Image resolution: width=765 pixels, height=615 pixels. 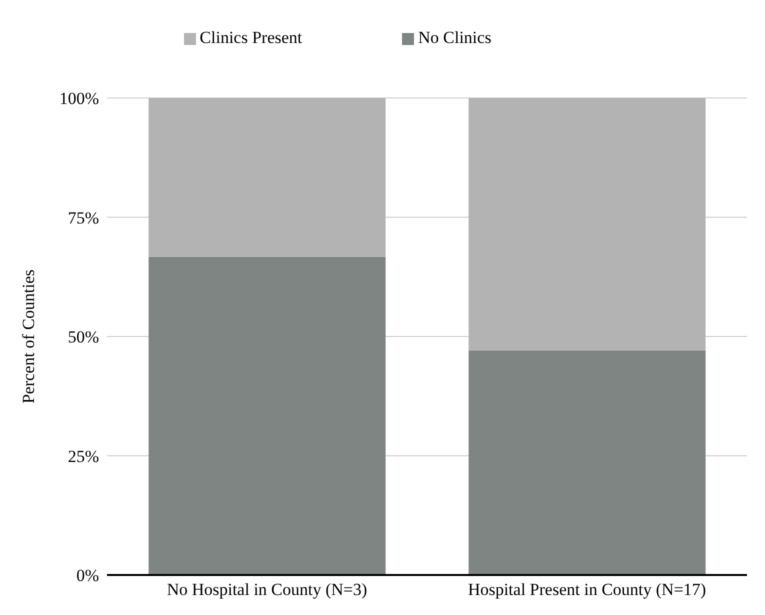 What do you see at coordinates (87, 576) in the screenshot?
I see `y-tick-label: 0%` at bounding box center [87, 576].